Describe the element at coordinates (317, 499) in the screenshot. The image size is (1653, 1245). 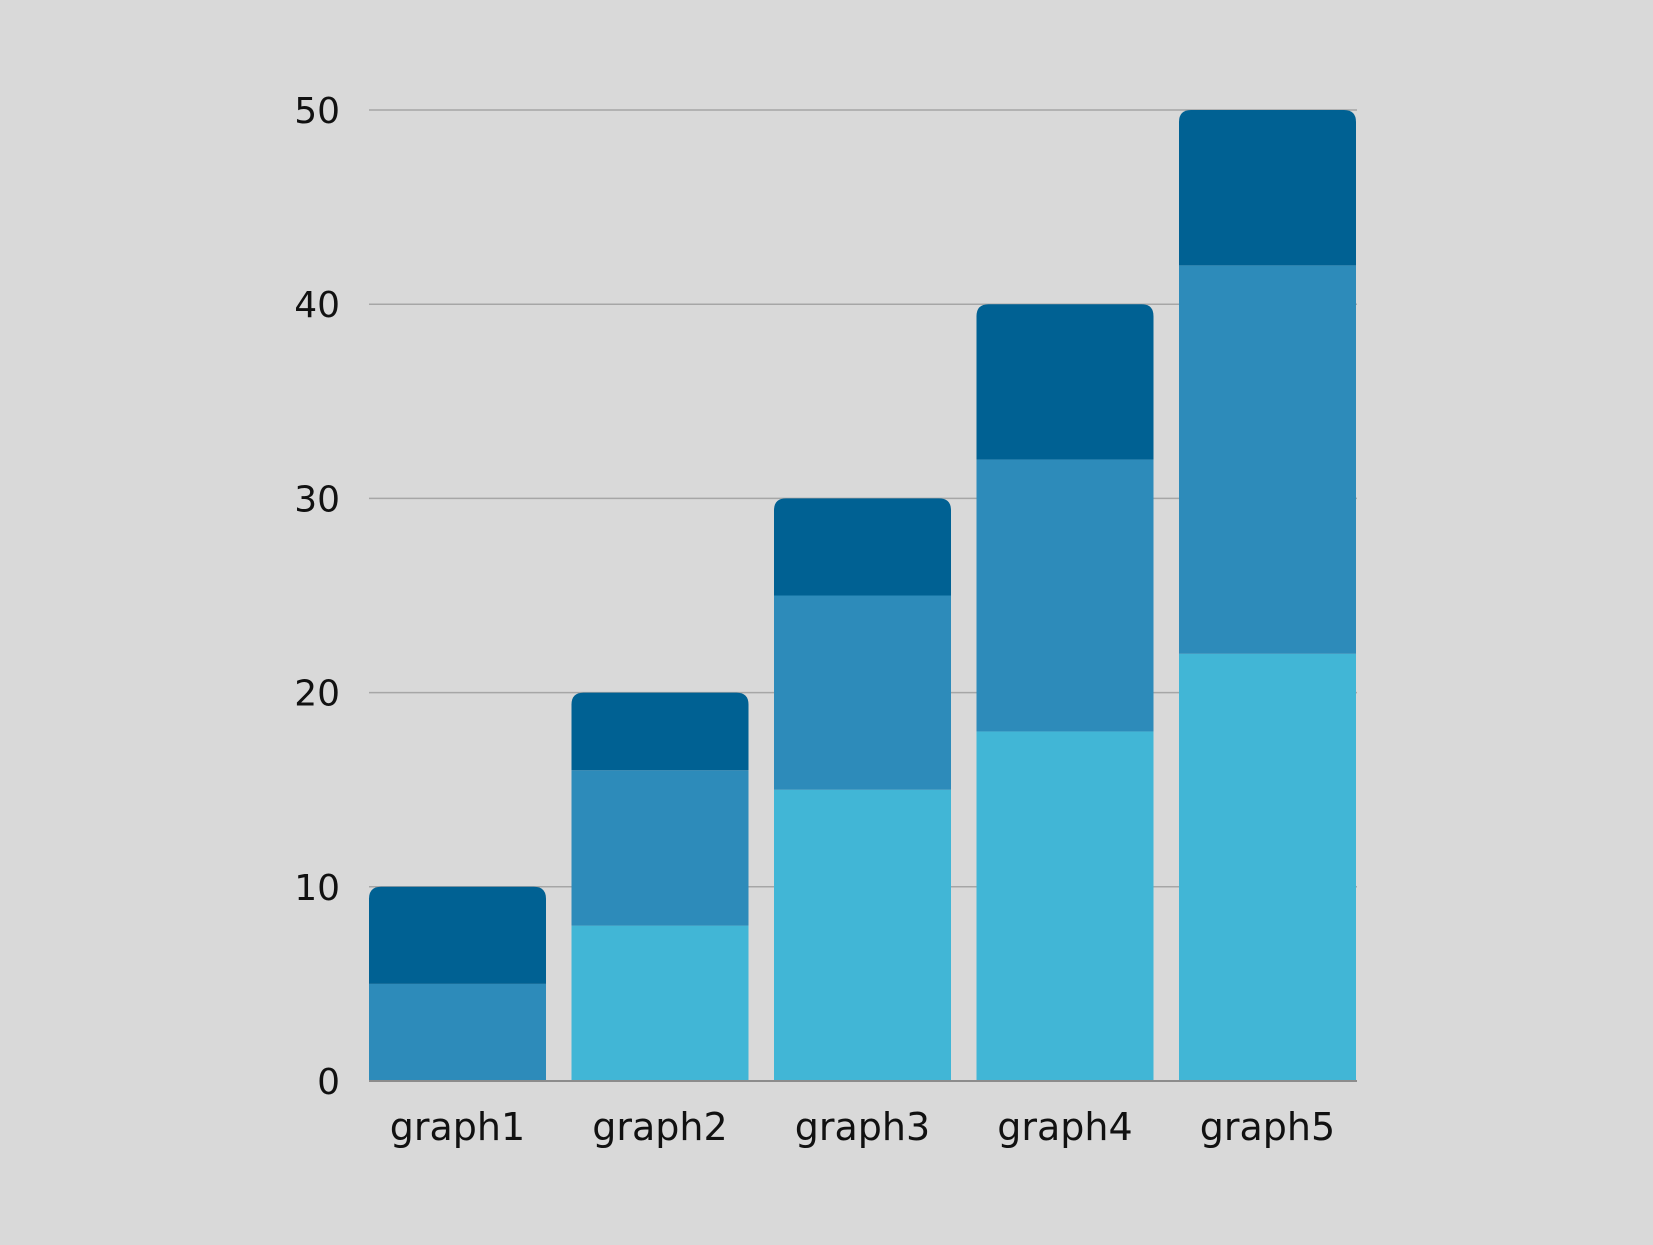
I see `y-tick-label-30: 30` at that location.